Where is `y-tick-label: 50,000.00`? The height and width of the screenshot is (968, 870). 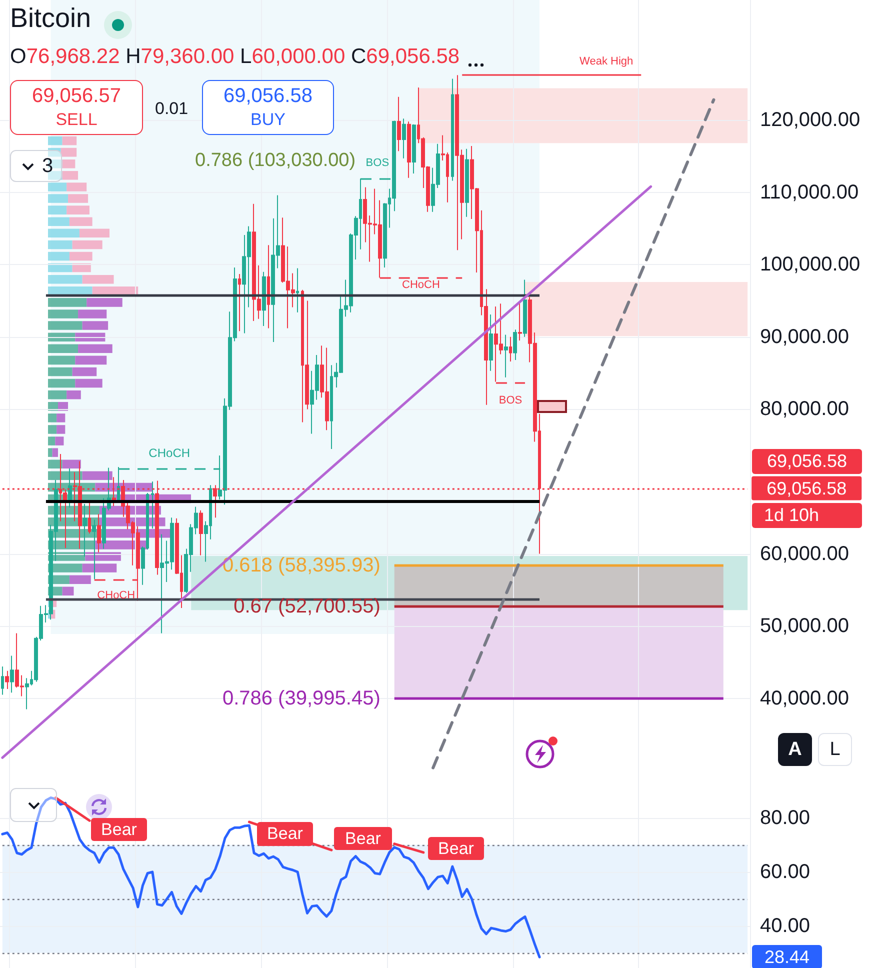 y-tick-label: 50,000.00 is located at coordinates (804, 626).